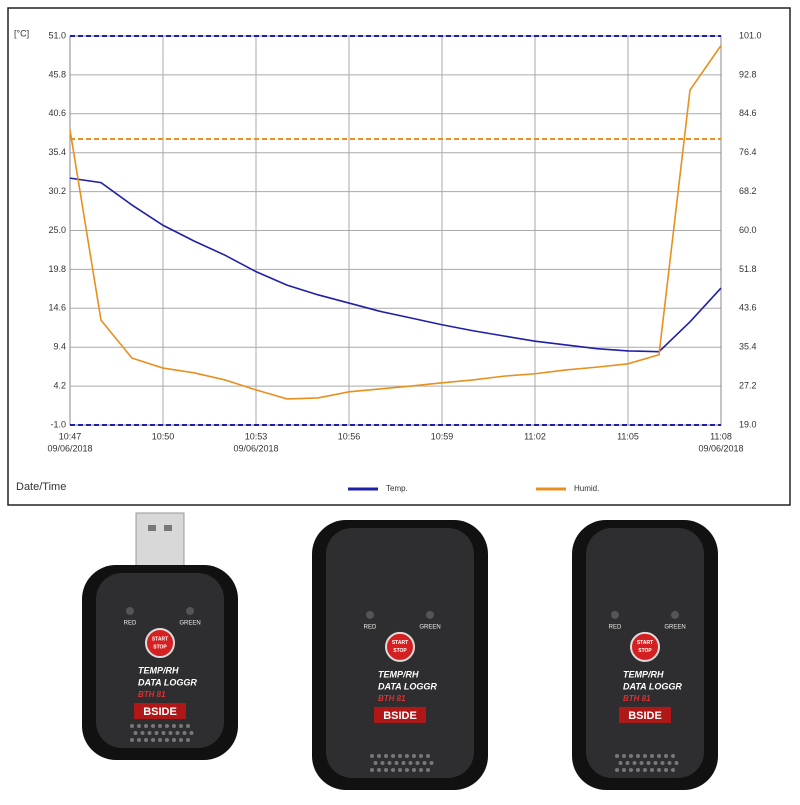 Image resolution: width=800 pixels, height=805 pixels. Describe the element at coordinates (59, 347) in the screenshot. I see `y-tick-label: 9.4` at that location.